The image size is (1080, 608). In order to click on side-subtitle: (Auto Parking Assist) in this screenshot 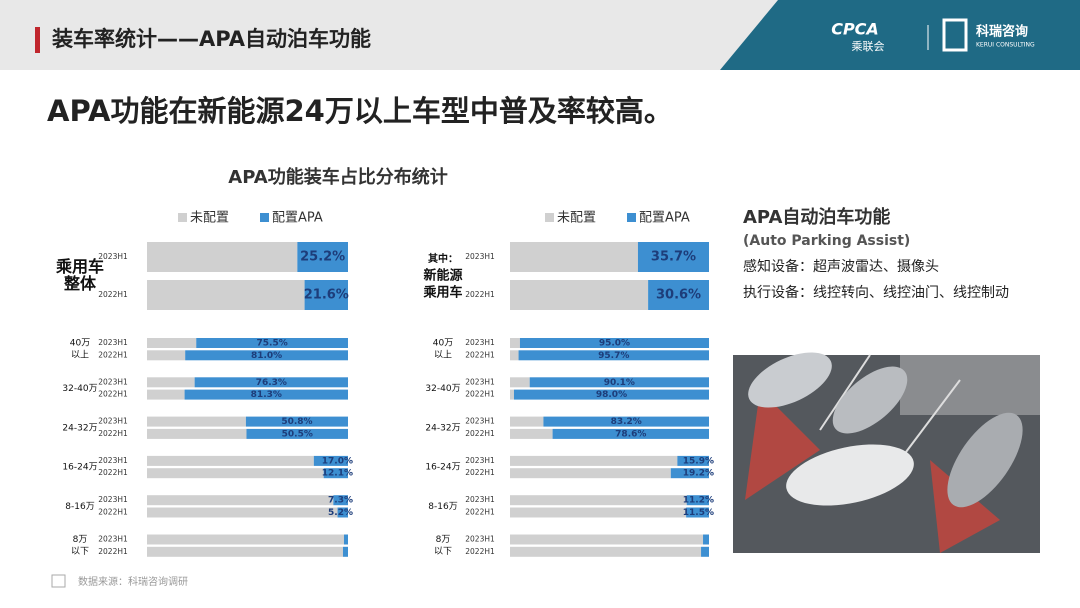, I will do `click(826, 241)`.